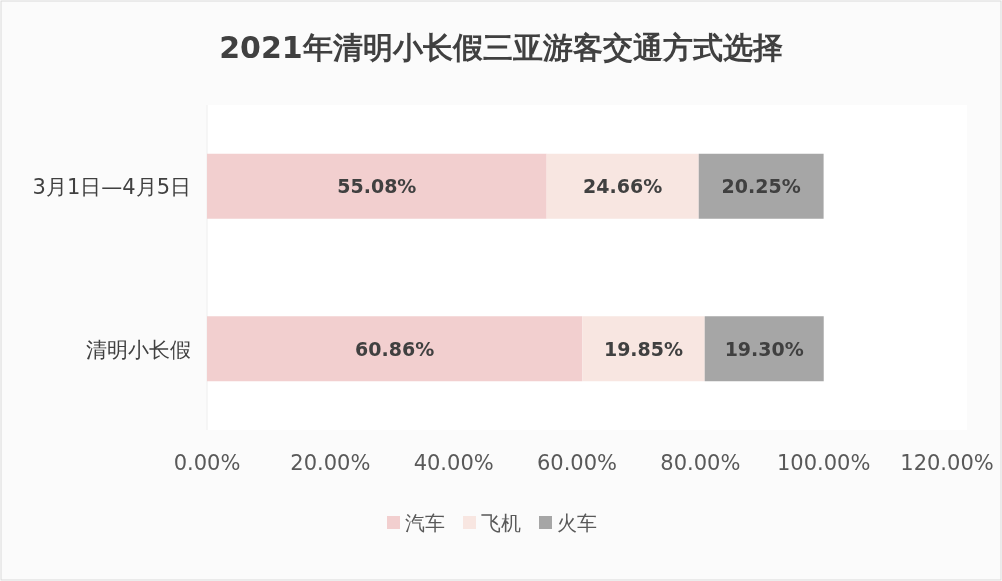 Image resolution: width=1002 pixels, height=581 pixels. What do you see at coordinates (947, 463) in the screenshot?
I see `x-tick-label: 120.00%` at bounding box center [947, 463].